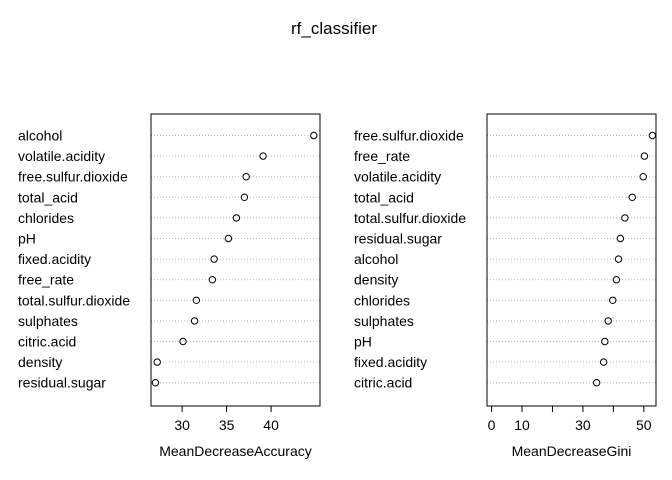 The height and width of the screenshot is (480, 672). Describe the element at coordinates (644, 425) in the screenshot. I see `x-tick-label-50: 50` at that location.